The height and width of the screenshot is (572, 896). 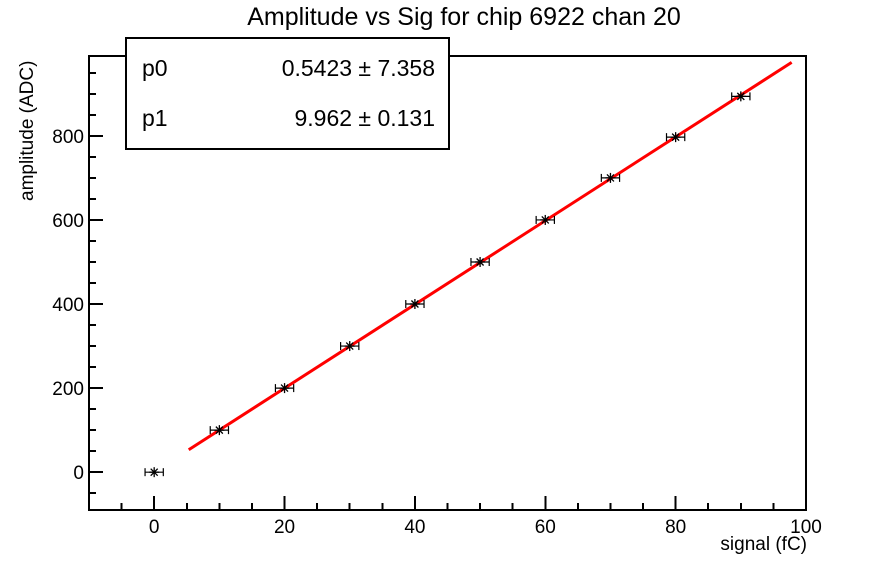 What do you see at coordinates (464, 17) in the screenshot?
I see `chart-title: Amplitude vs Sig for chip 6922 chan 20` at bounding box center [464, 17].